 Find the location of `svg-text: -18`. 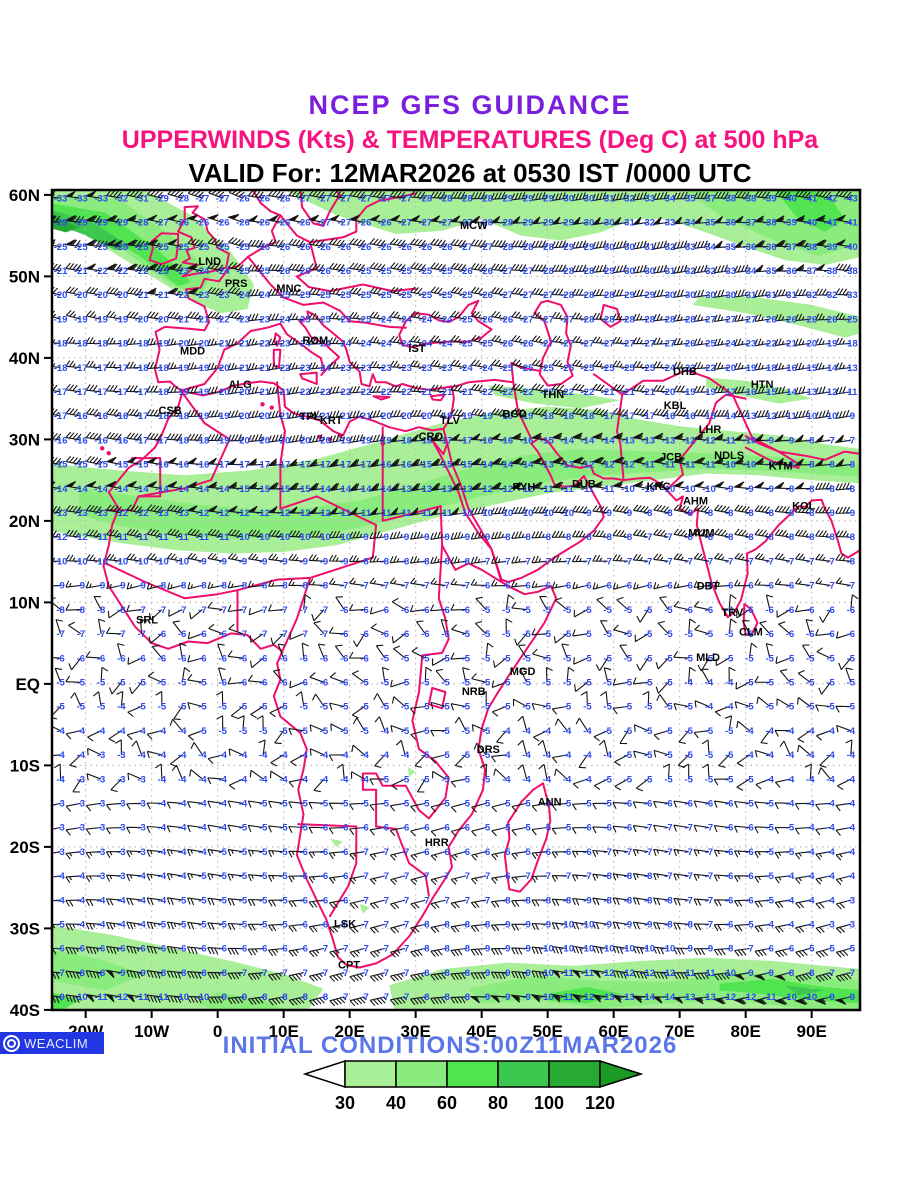

svg-text: -18 is located at coordinates (81, 344).